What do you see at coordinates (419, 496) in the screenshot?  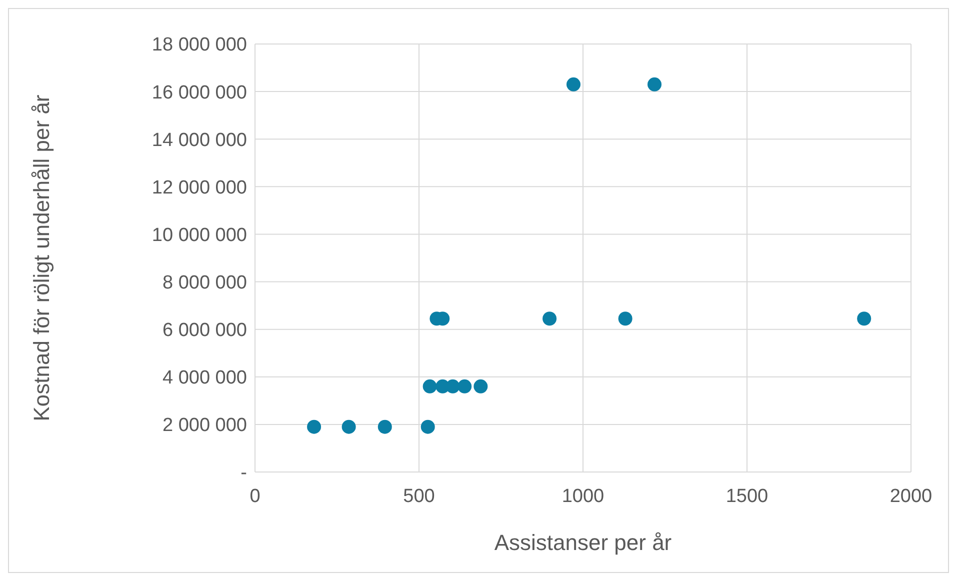 I see `x-tick-label: 500` at bounding box center [419, 496].